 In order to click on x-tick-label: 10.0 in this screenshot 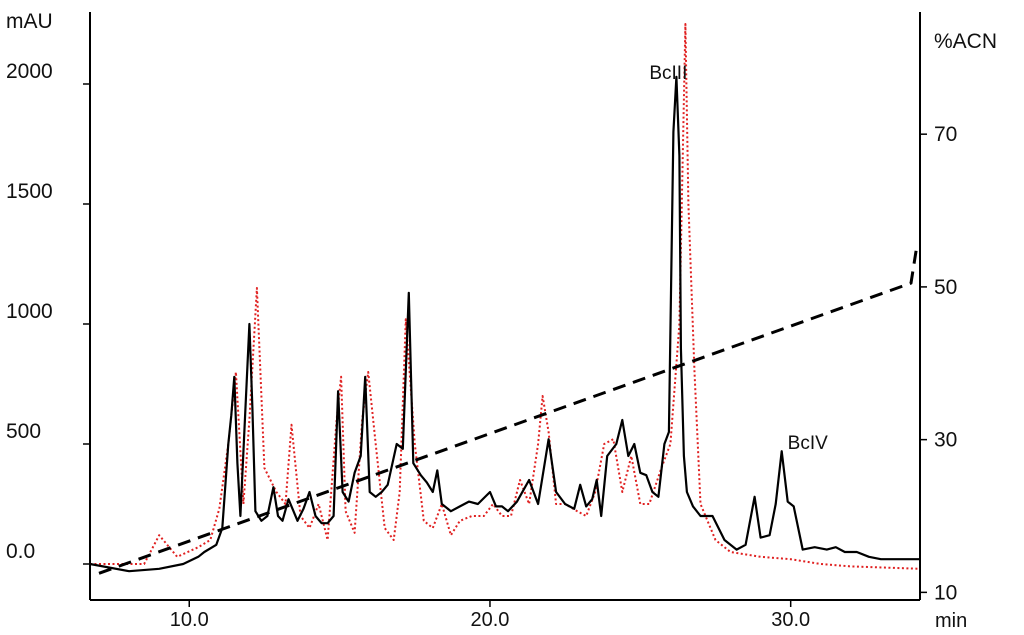, I will do `click(189, 620)`.